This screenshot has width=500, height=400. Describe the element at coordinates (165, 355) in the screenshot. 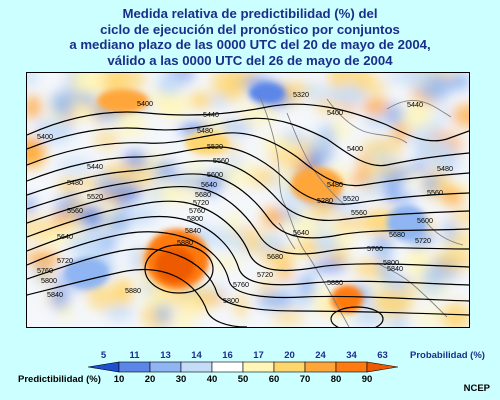

I see `probability-tick: 13` at that location.